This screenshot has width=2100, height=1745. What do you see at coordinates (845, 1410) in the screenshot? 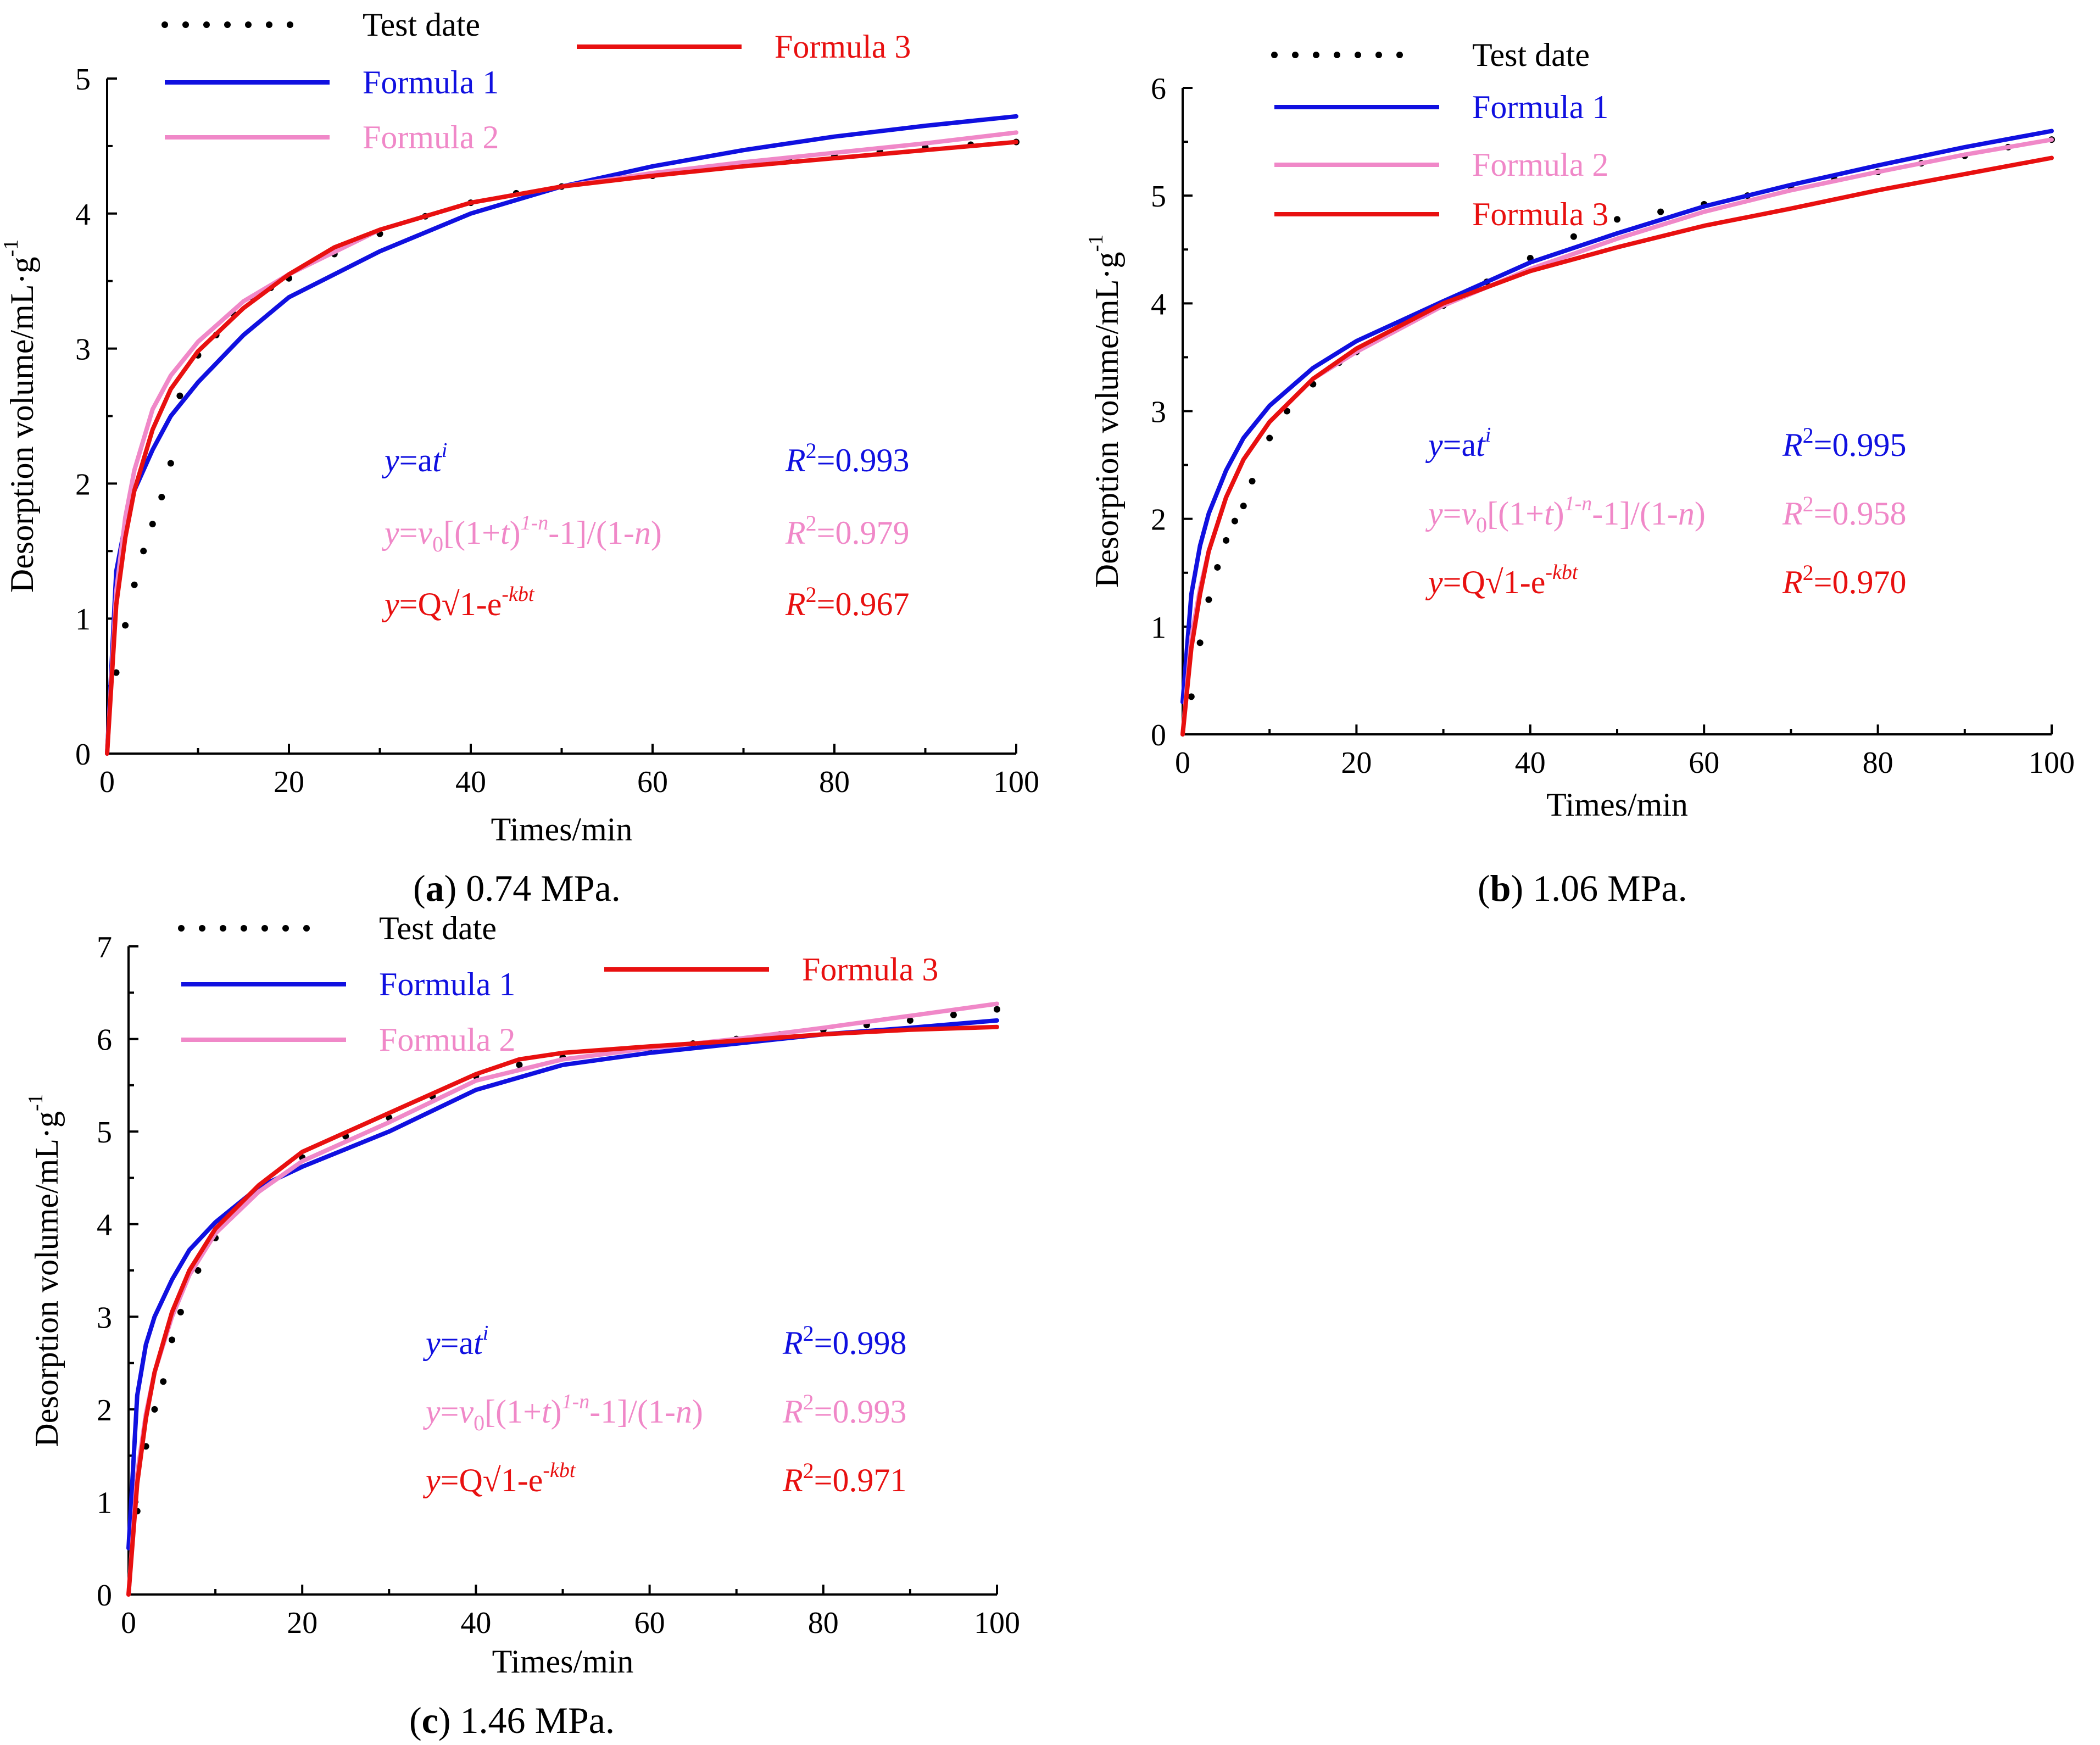
I see `r2-value-f2: R2=0.993` at bounding box center [845, 1410].